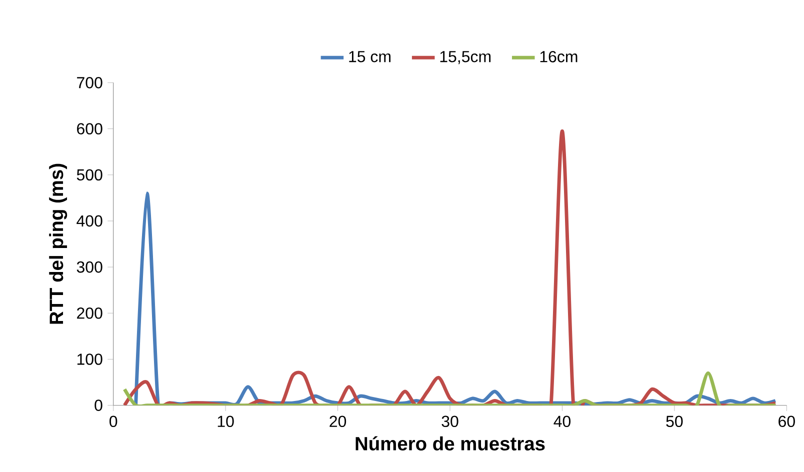  What do you see at coordinates (562, 422) in the screenshot?
I see `x-tick-label: 40` at bounding box center [562, 422].